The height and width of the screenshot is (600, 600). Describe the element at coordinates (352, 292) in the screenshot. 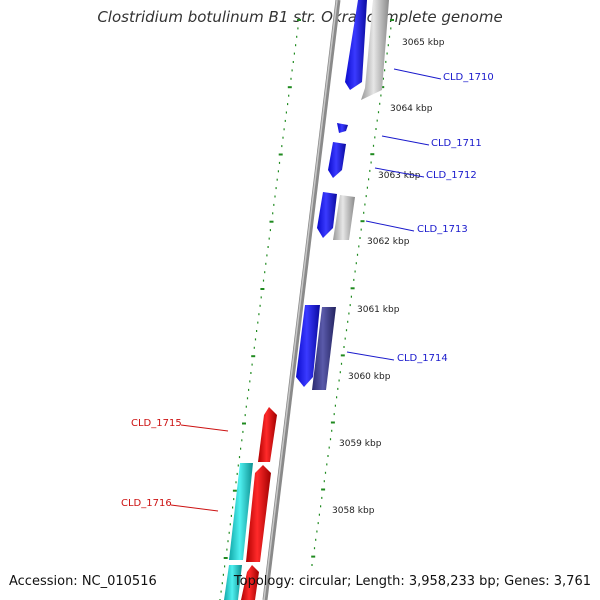

I see `ticks-track-right` at that location.